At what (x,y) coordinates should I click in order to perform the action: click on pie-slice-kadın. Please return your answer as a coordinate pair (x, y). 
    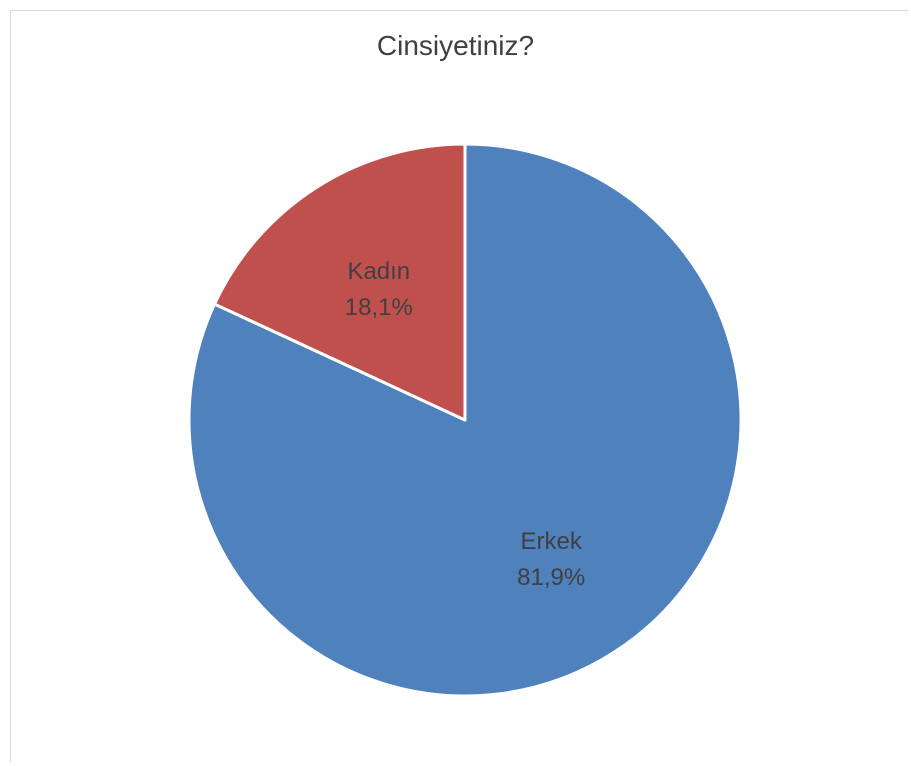
    Looking at the image, I should click on (340, 282).